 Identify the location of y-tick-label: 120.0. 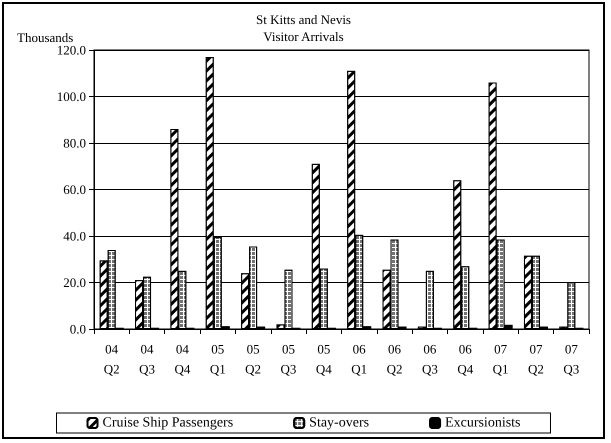
(71, 50).